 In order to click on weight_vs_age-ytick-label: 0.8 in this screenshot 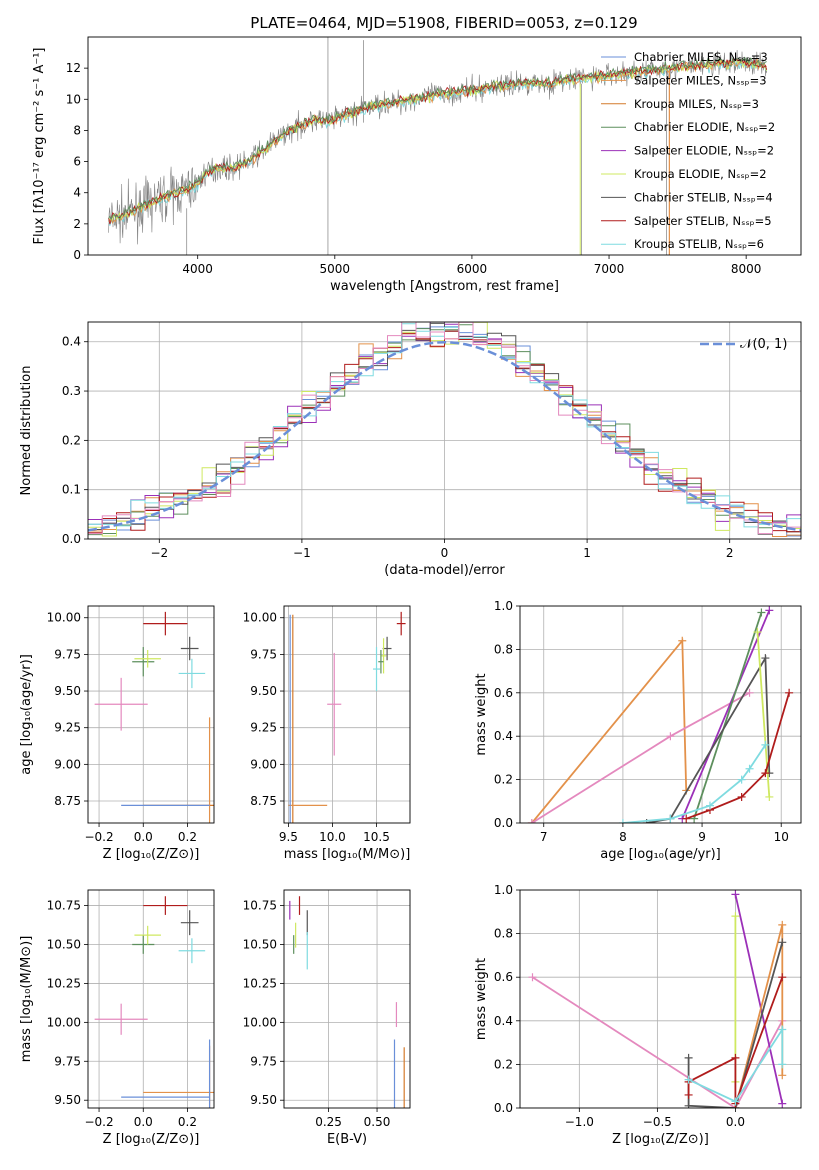, I will do `click(503, 649)`.